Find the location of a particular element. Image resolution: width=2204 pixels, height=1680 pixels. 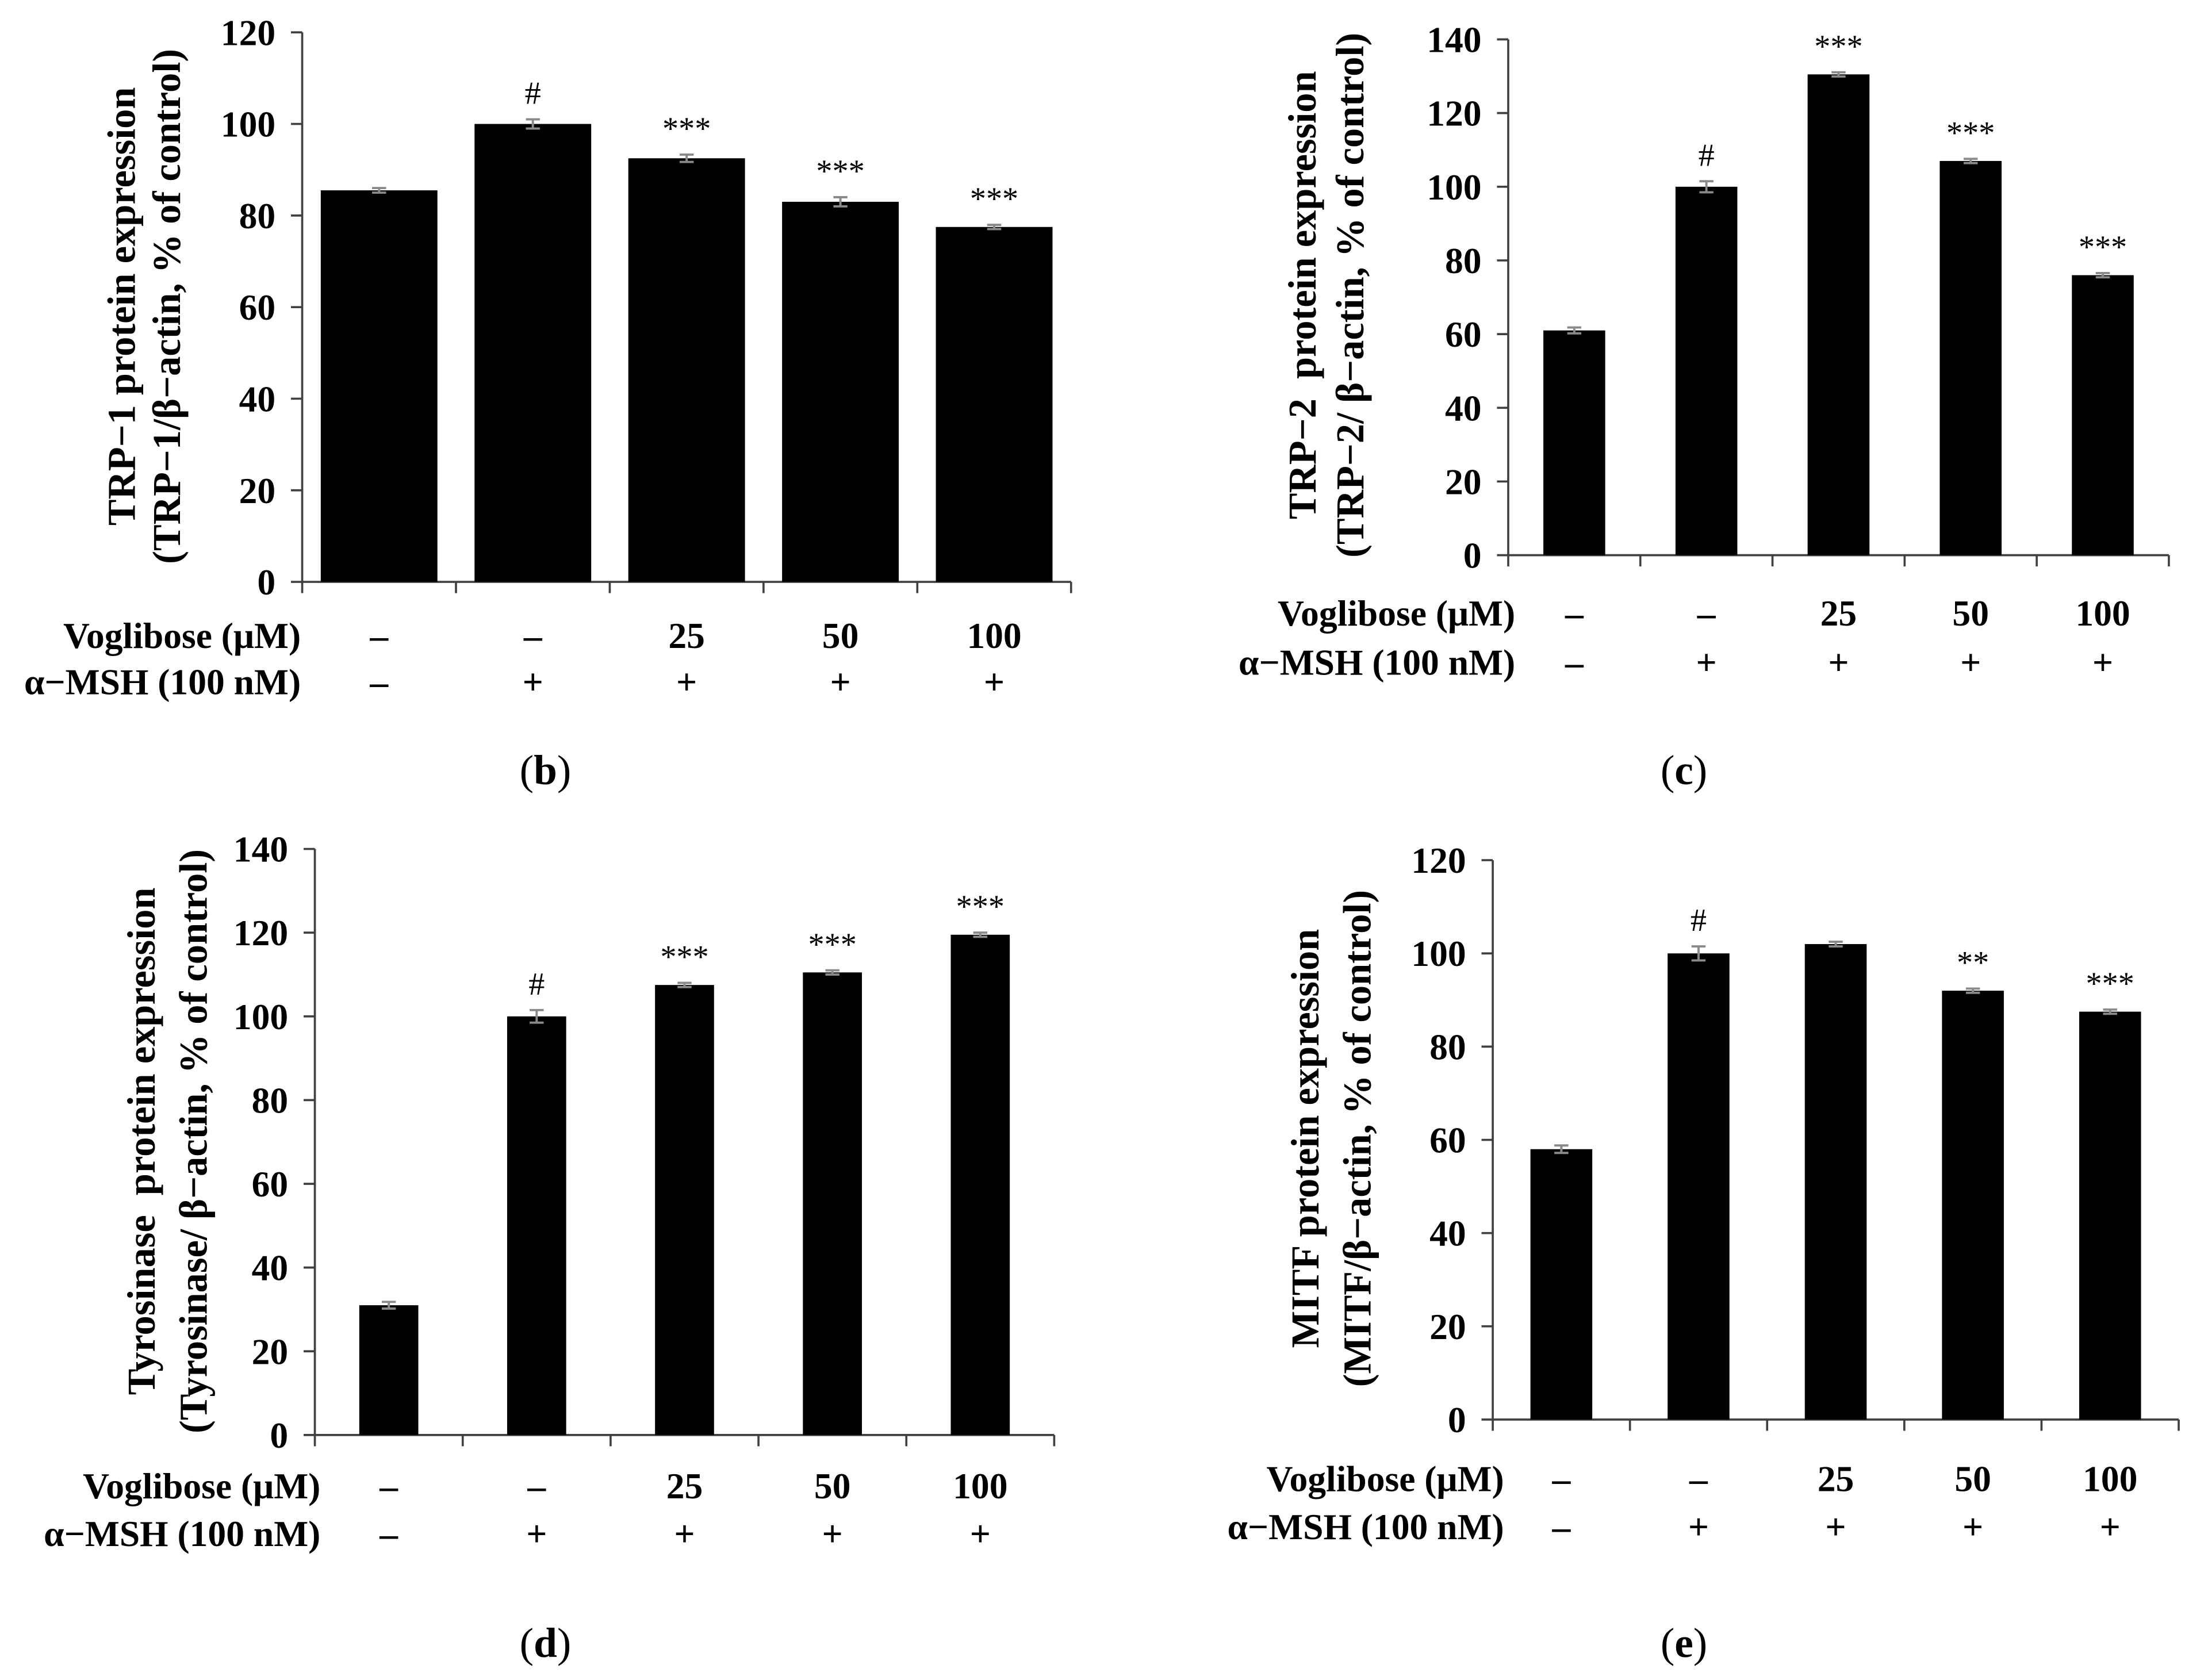

y-axis-title-d-line-1: Tyrosinase protein expression is located at coordinates (141, 1141).